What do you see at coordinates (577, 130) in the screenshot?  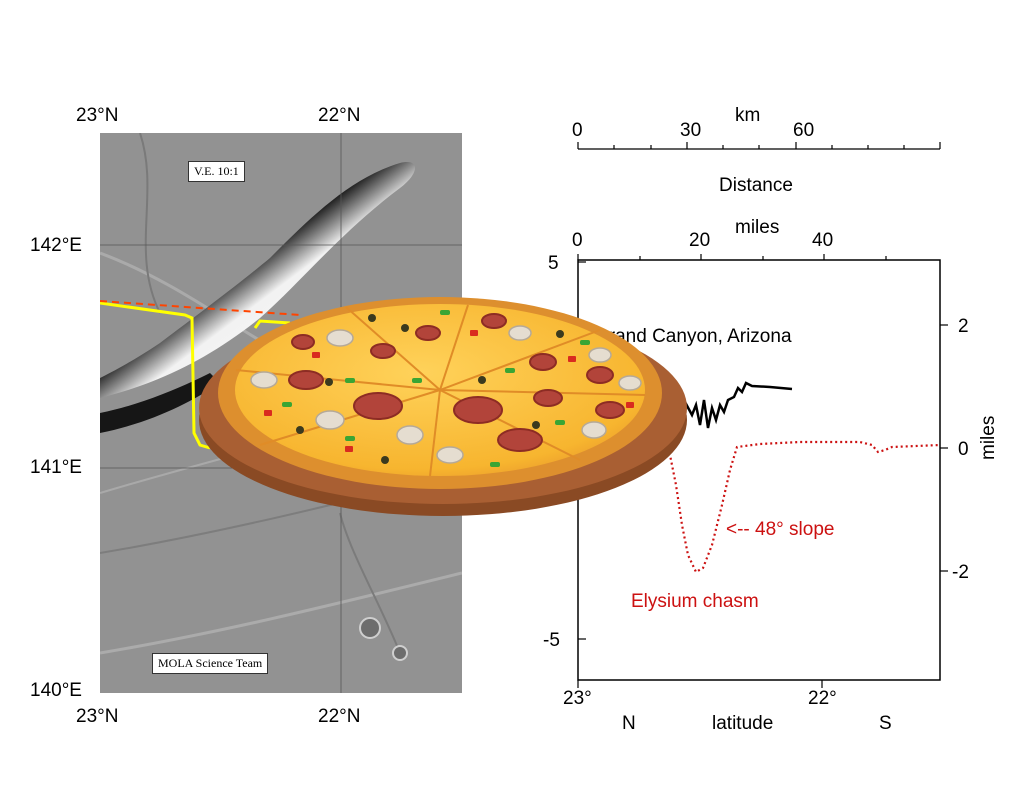 I see `km-tick-0: 0` at bounding box center [577, 130].